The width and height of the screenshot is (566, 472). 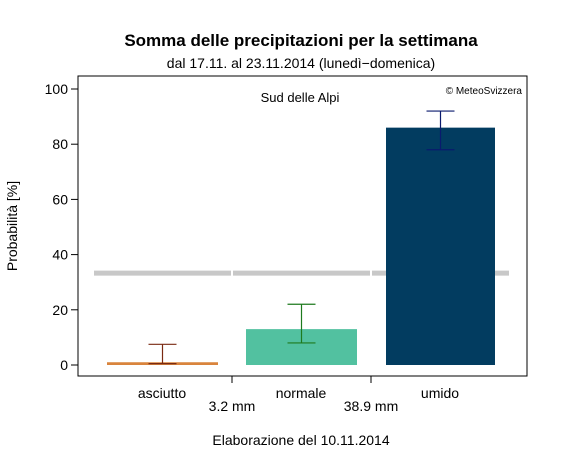 What do you see at coordinates (12, 226) in the screenshot?
I see `y-axis-label: Probabilità [%]` at bounding box center [12, 226].